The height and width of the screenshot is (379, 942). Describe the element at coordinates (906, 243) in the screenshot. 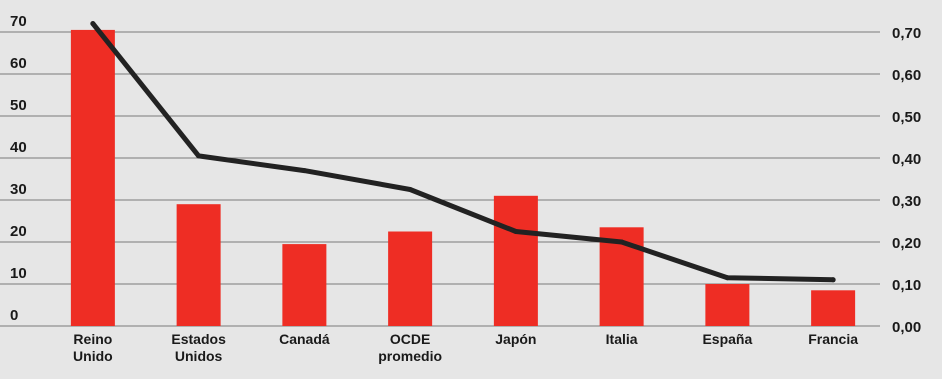

I see `y-right-tick-label: 0,20` at that location.